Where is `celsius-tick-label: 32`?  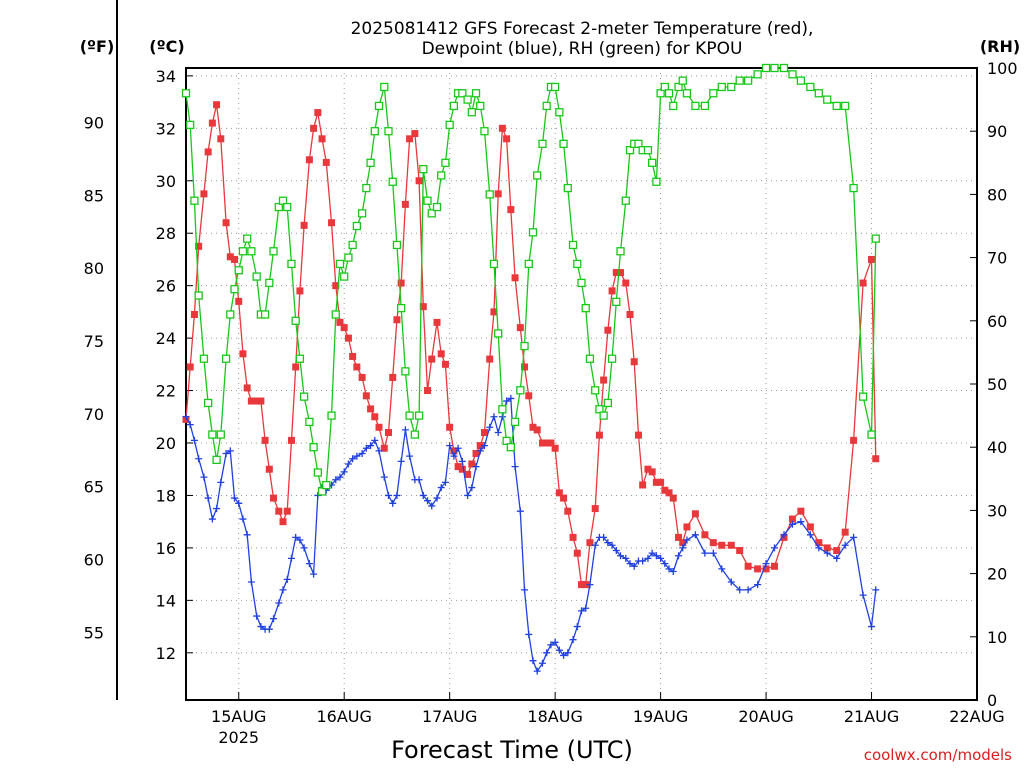
celsius-tick-label: 32 is located at coordinates (166, 128).